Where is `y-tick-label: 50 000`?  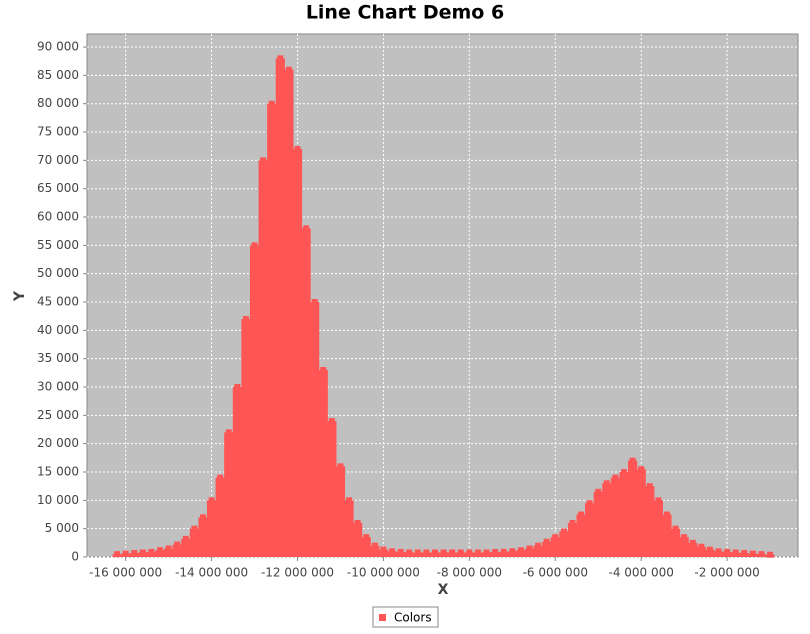 y-tick-label: 50 000 is located at coordinates (58, 273).